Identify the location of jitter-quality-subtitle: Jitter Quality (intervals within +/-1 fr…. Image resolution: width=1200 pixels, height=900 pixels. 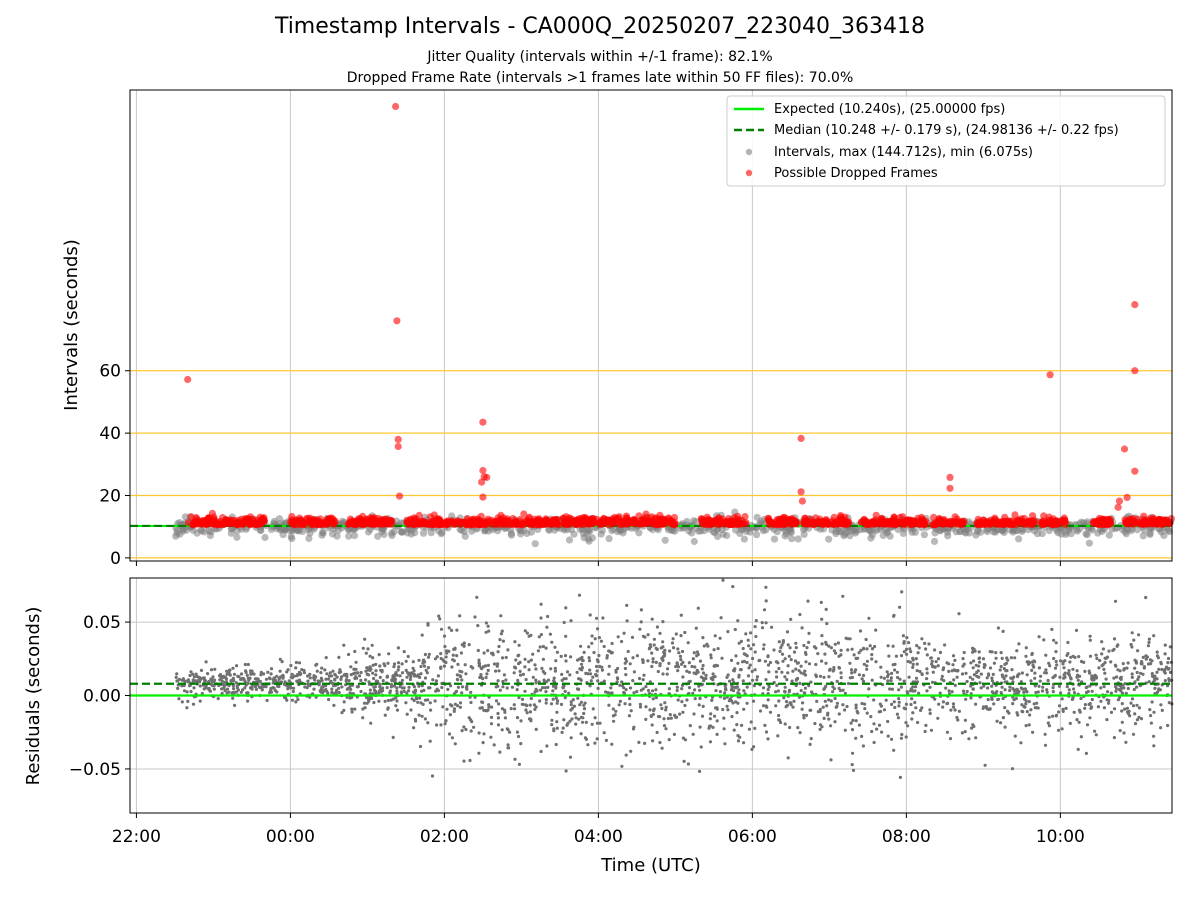
(600, 57).